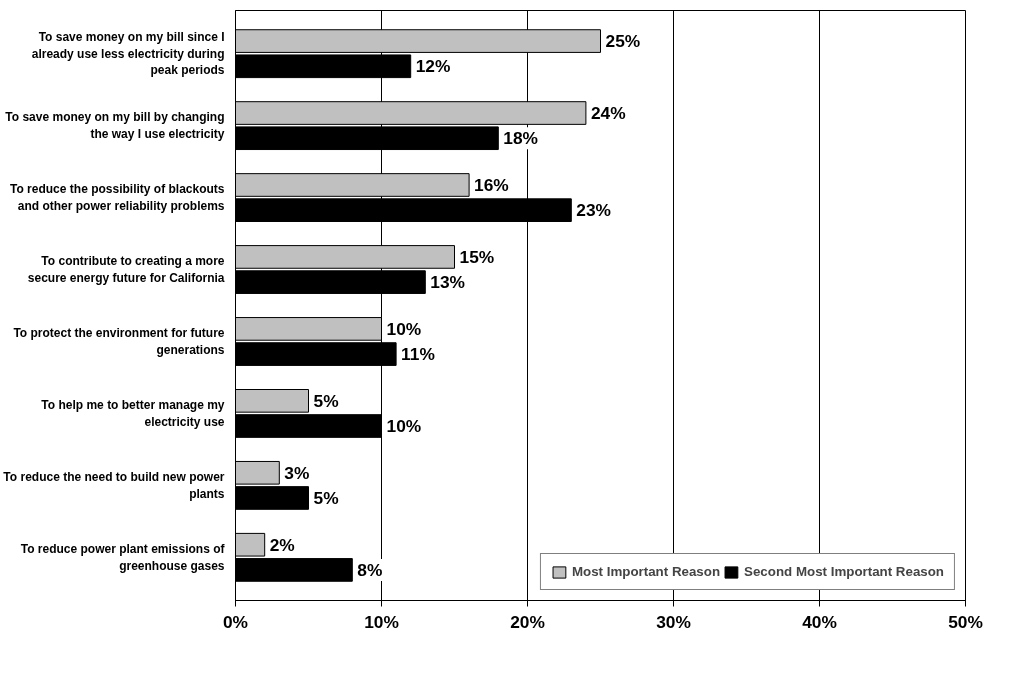 The height and width of the screenshot is (690, 1016). What do you see at coordinates (527, 621) in the screenshot?
I see `x-tick-label: 20%` at bounding box center [527, 621].